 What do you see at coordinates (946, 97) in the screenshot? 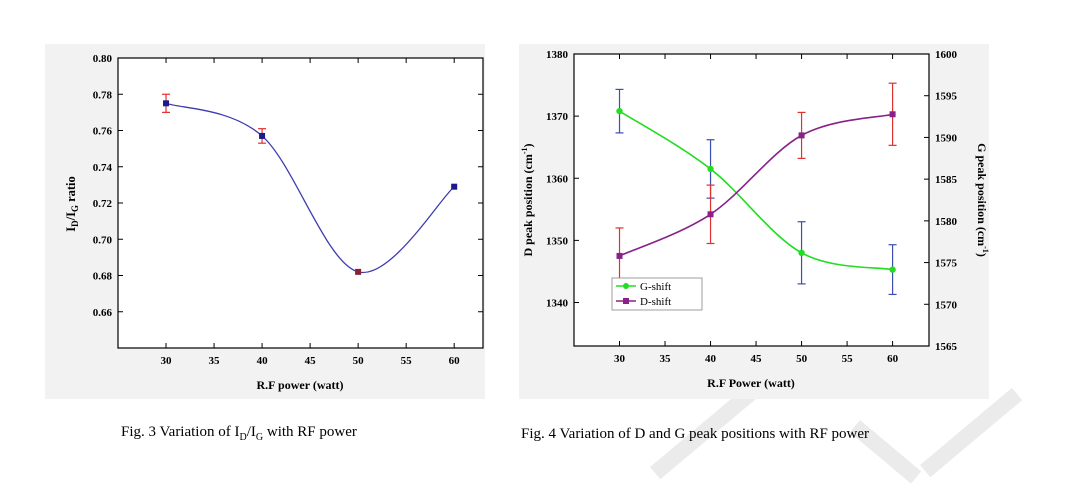
I see `y-right-tick-label: 1595` at bounding box center [946, 97].